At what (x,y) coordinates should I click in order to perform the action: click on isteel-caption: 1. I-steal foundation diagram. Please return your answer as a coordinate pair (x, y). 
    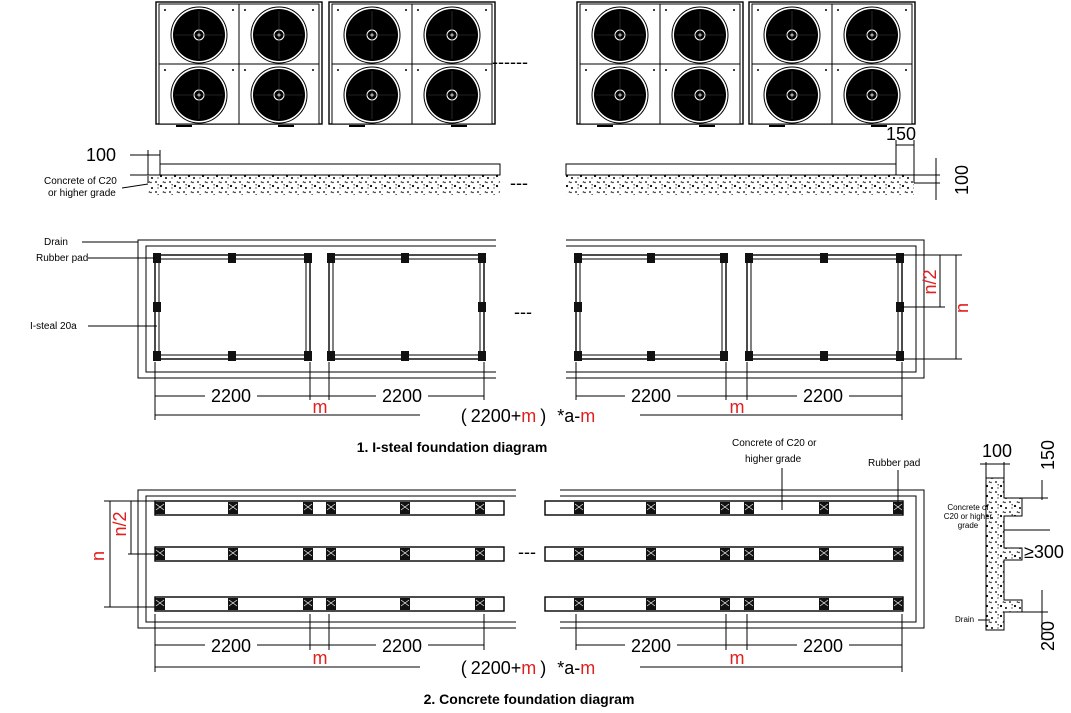
    Looking at the image, I should click on (452, 447).